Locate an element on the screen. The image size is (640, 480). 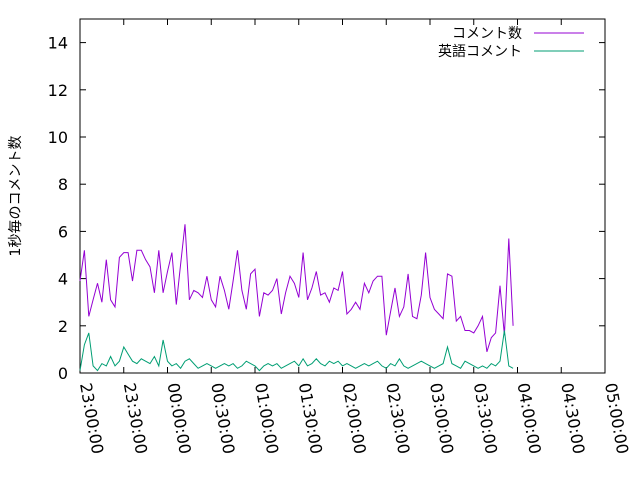
x-tick-label: 00:30:00 is located at coordinates (222, 418).